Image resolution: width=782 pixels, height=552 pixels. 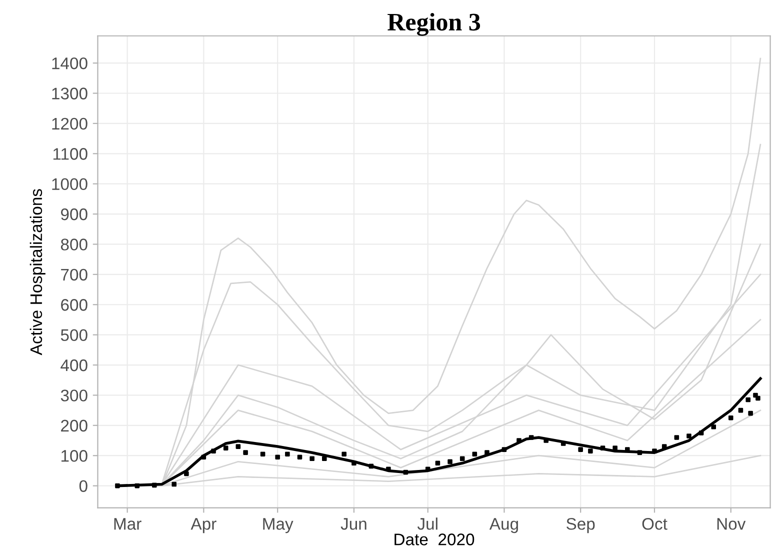 I want to click on x-tick-label: Jun, so click(x=353, y=524).